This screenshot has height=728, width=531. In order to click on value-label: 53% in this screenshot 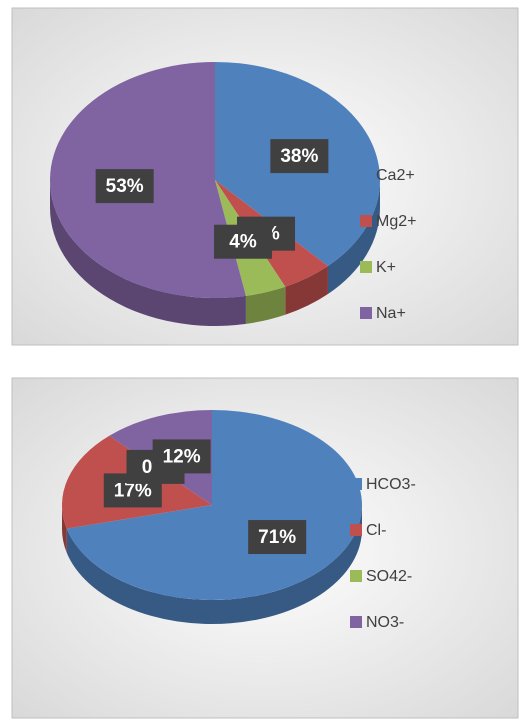, I will do `click(125, 186)`.